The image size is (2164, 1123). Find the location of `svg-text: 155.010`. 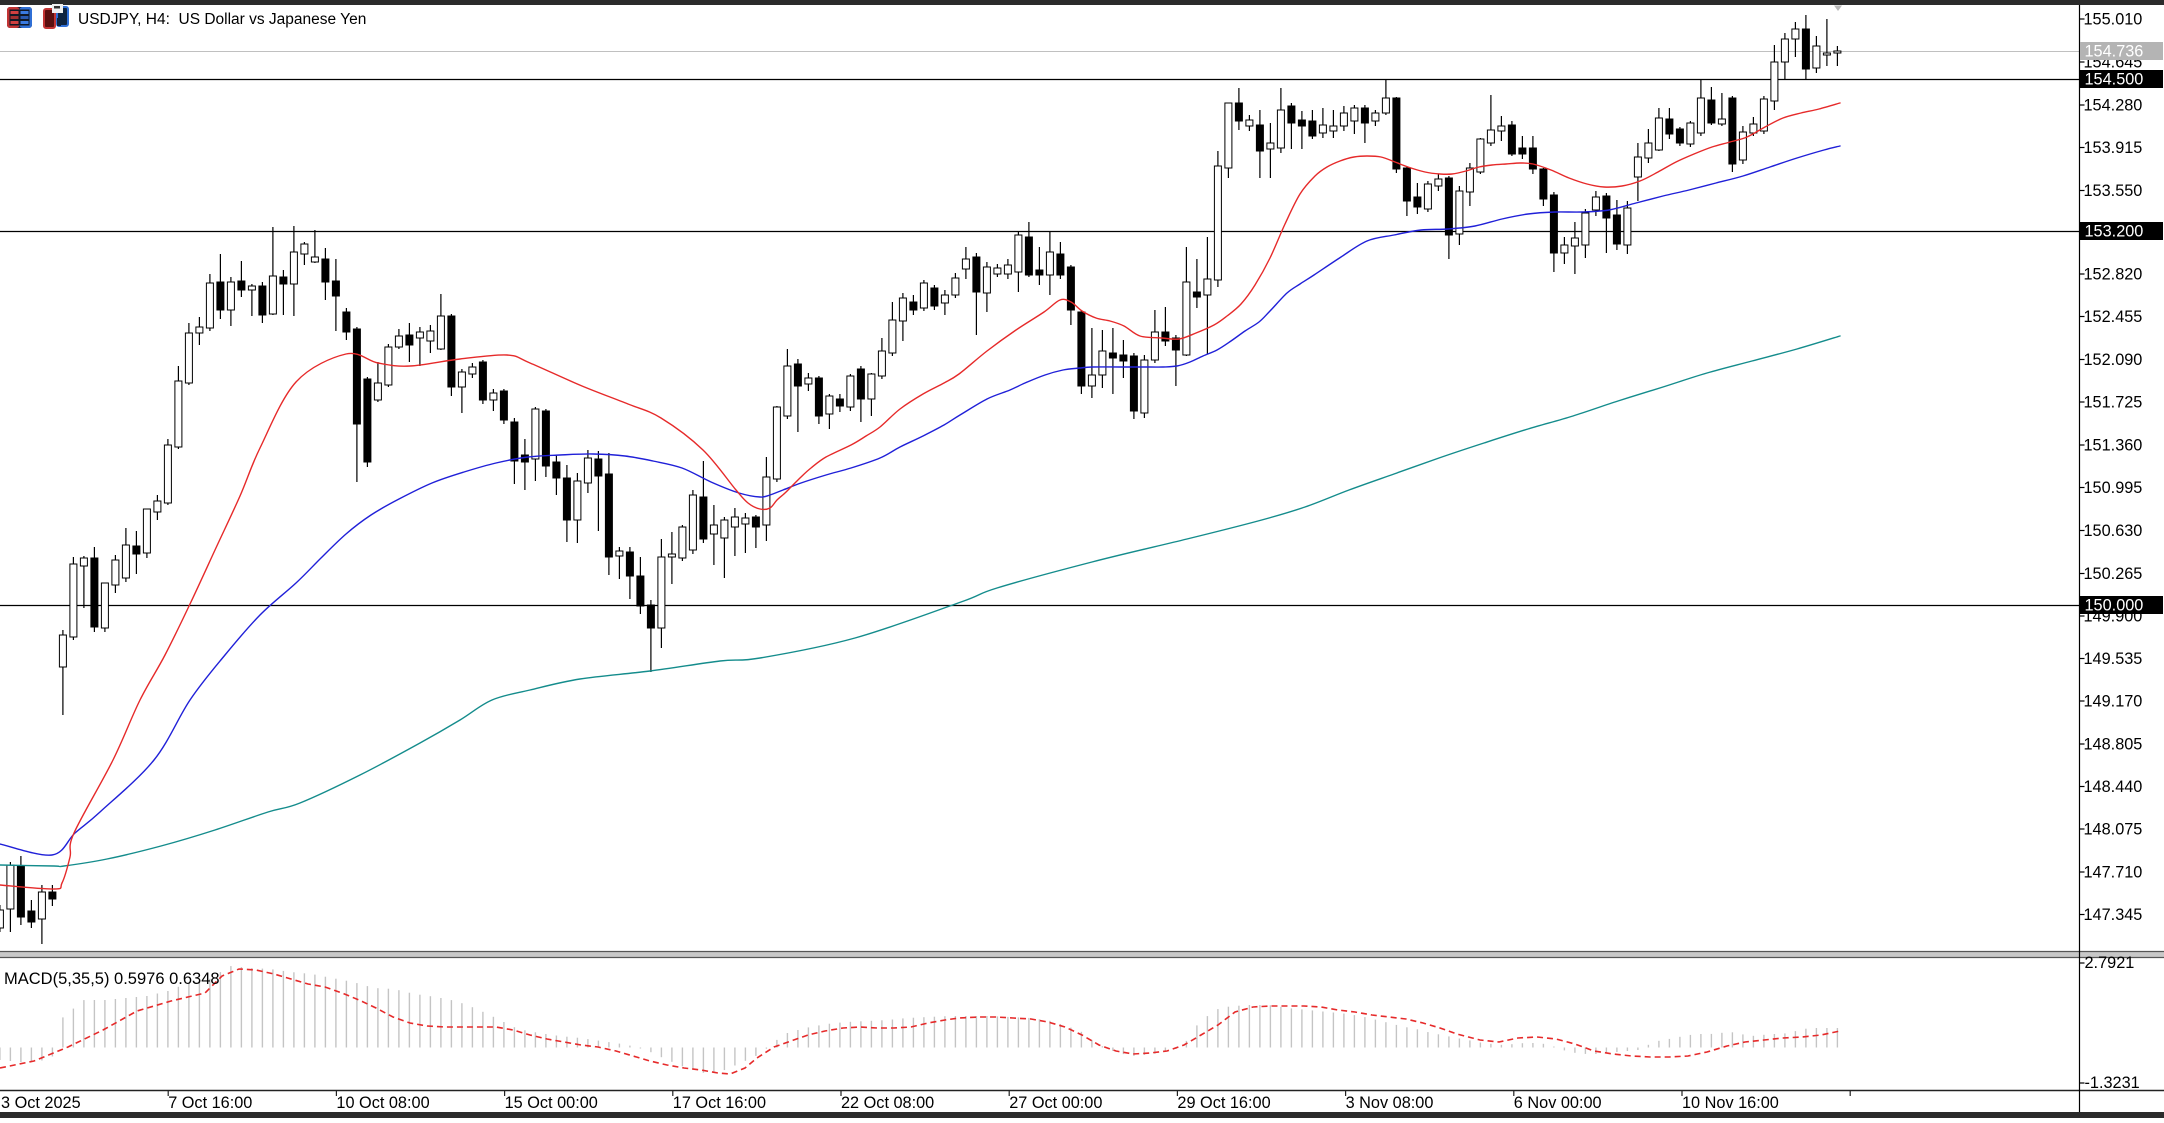

svg-text: 155.010 is located at coordinates (2113, 20).